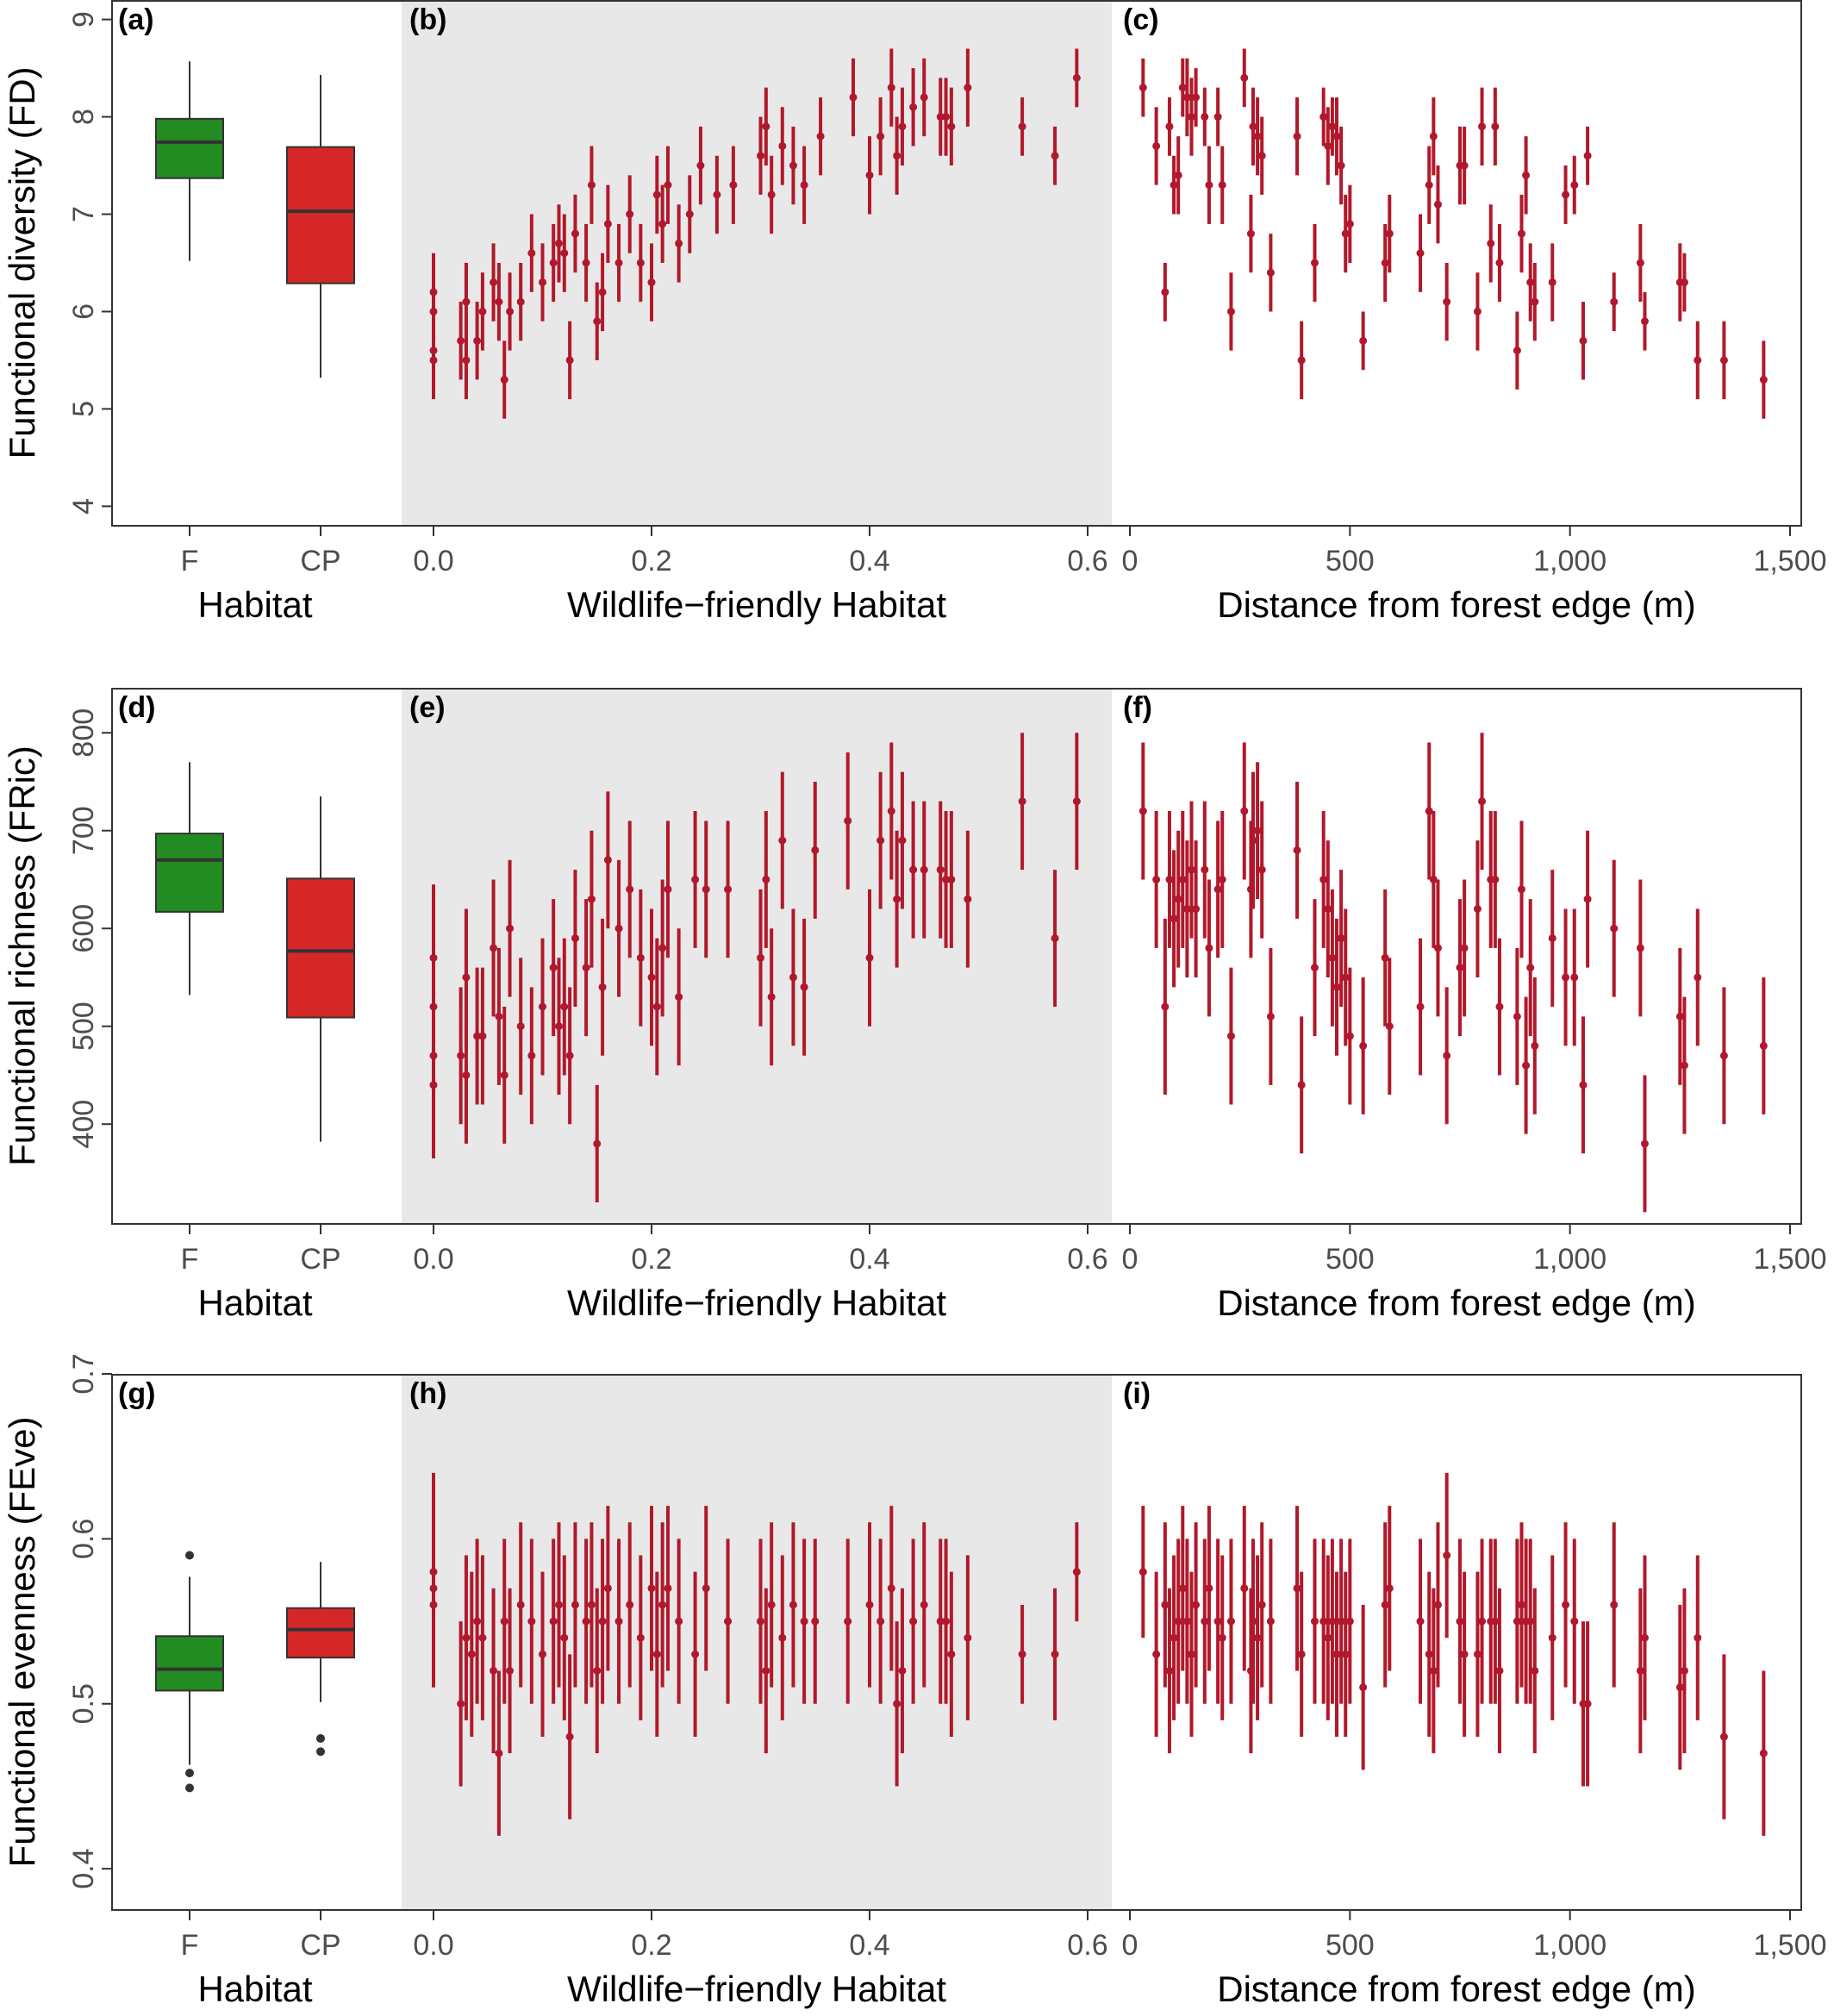 Image resolution: width=1834 pixels, height=2016 pixels. What do you see at coordinates (83, 506) in the screenshot?
I see `y-tick-label: 4` at bounding box center [83, 506].